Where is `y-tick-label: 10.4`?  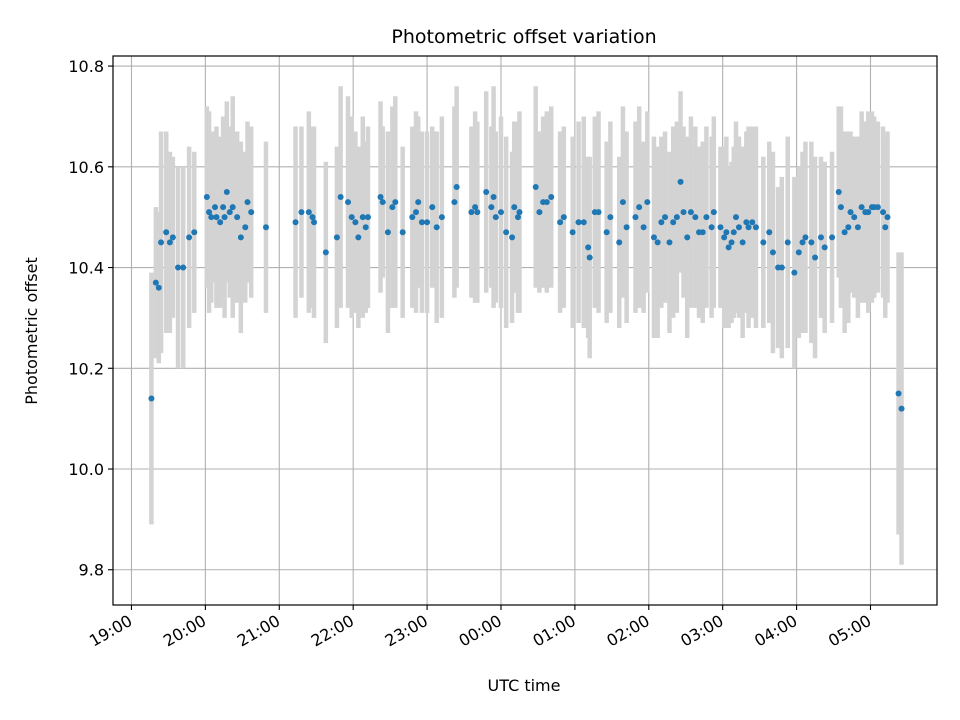 y-tick-label: 10.4 is located at coordinates (86, 268).